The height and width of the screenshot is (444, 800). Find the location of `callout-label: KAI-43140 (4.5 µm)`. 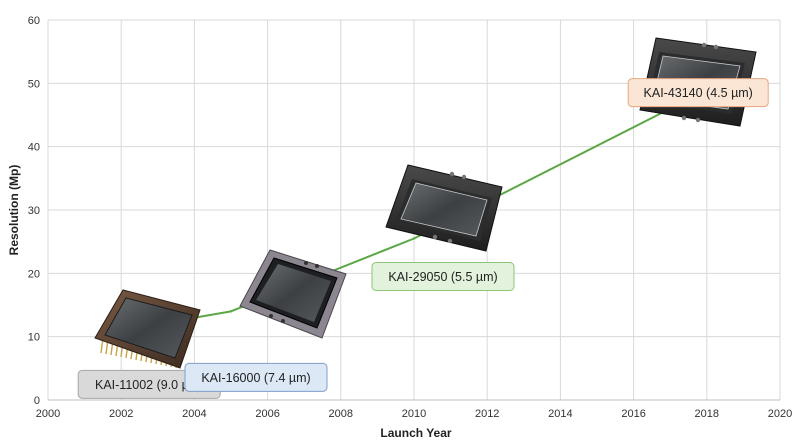

callout-label: KAI-43140 (4.5 µm) is located at coordinates (698, 93).